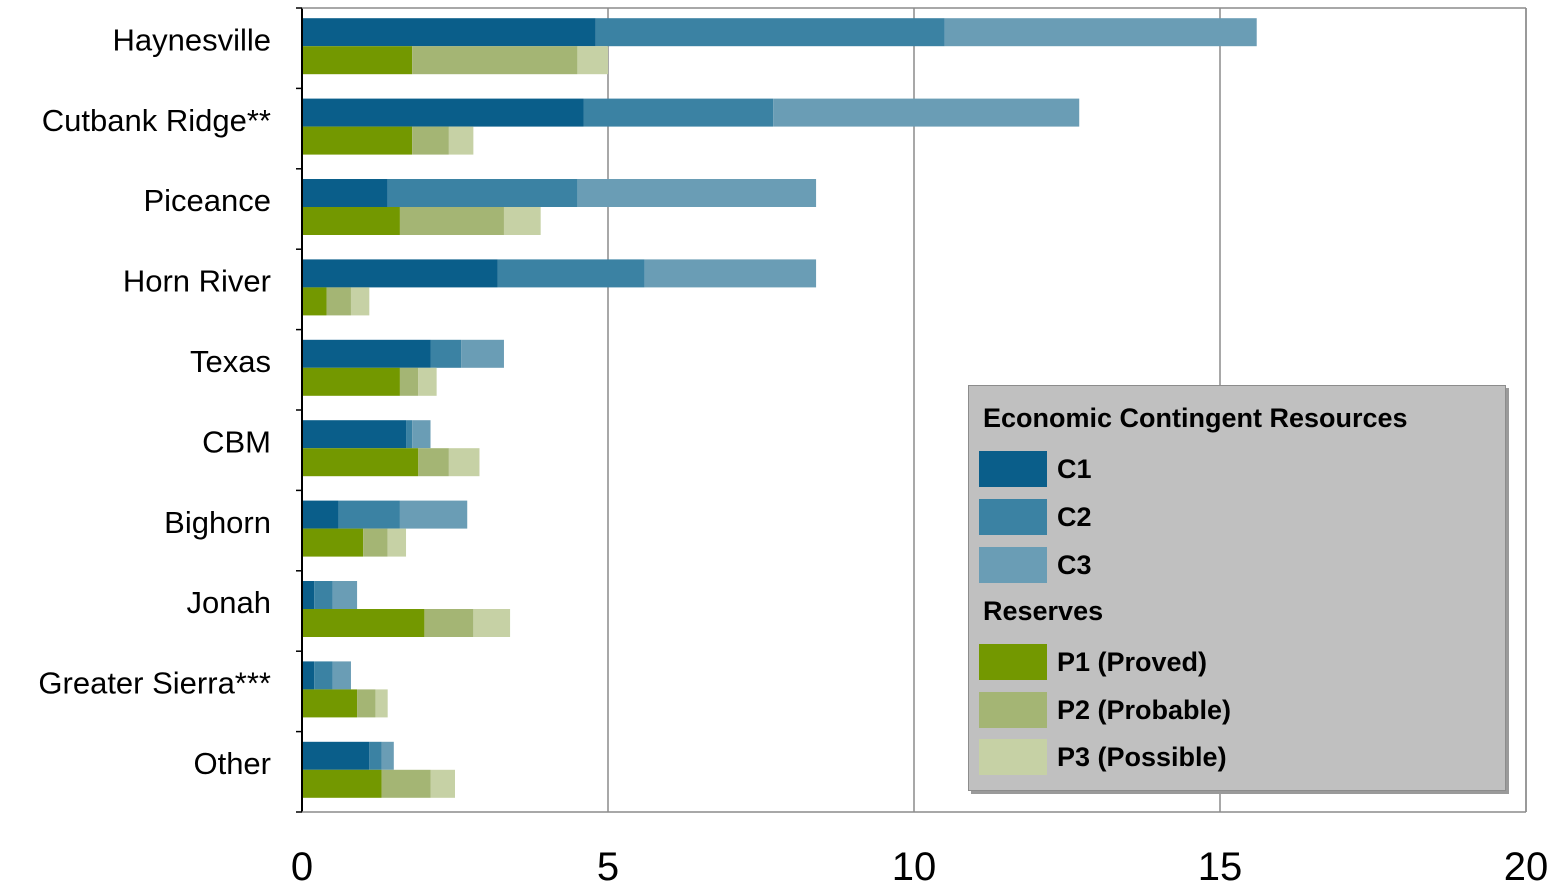  I want to click on bar-haynesville-c3, so click(1100, 32).